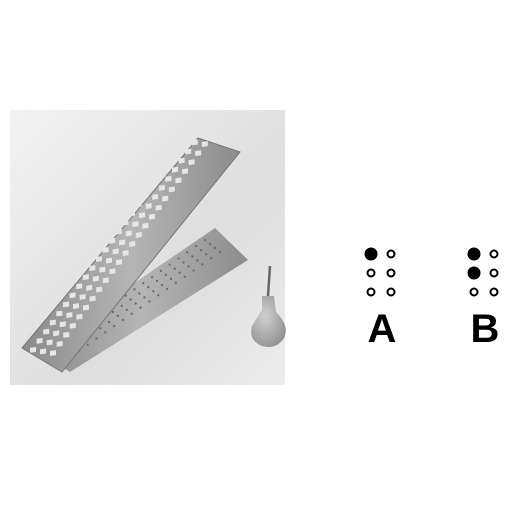 The height and width of the screenshot is (512, 512). I want to click on stylus-icon, so click(268, 306).